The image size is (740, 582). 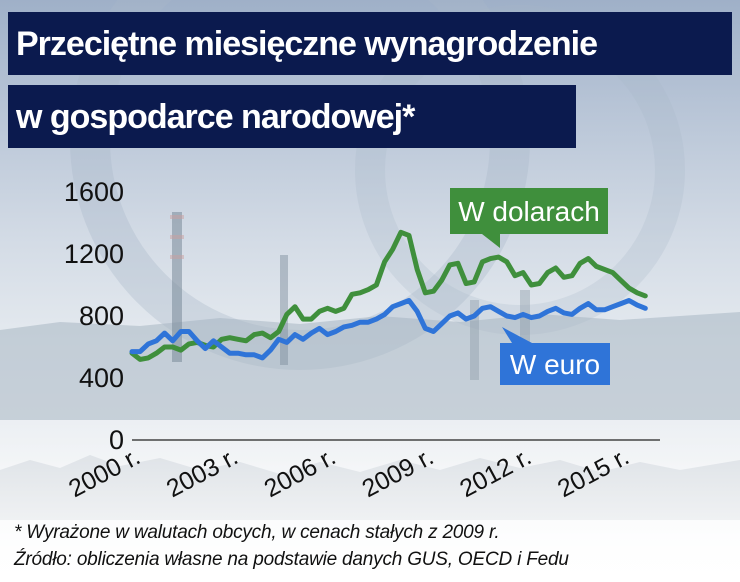 I want to click on series-line-eur, so click(x=388, y=329).